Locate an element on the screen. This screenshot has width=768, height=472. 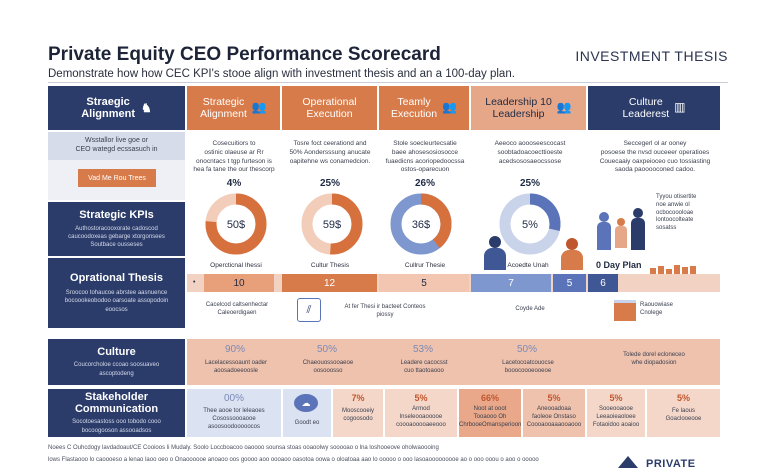
bar-value-text: 7 is located at coordinates (511, 283).